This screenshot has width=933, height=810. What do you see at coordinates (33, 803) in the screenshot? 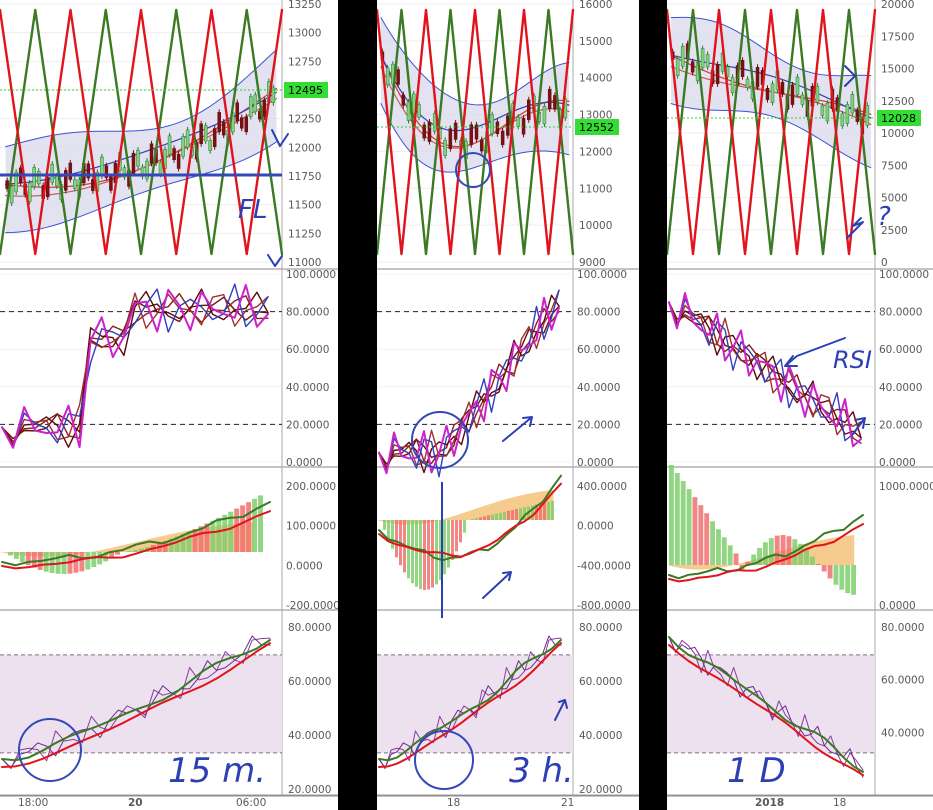
I see `time-axis-tick-label: 18:00` at bounding box center [33, 803].